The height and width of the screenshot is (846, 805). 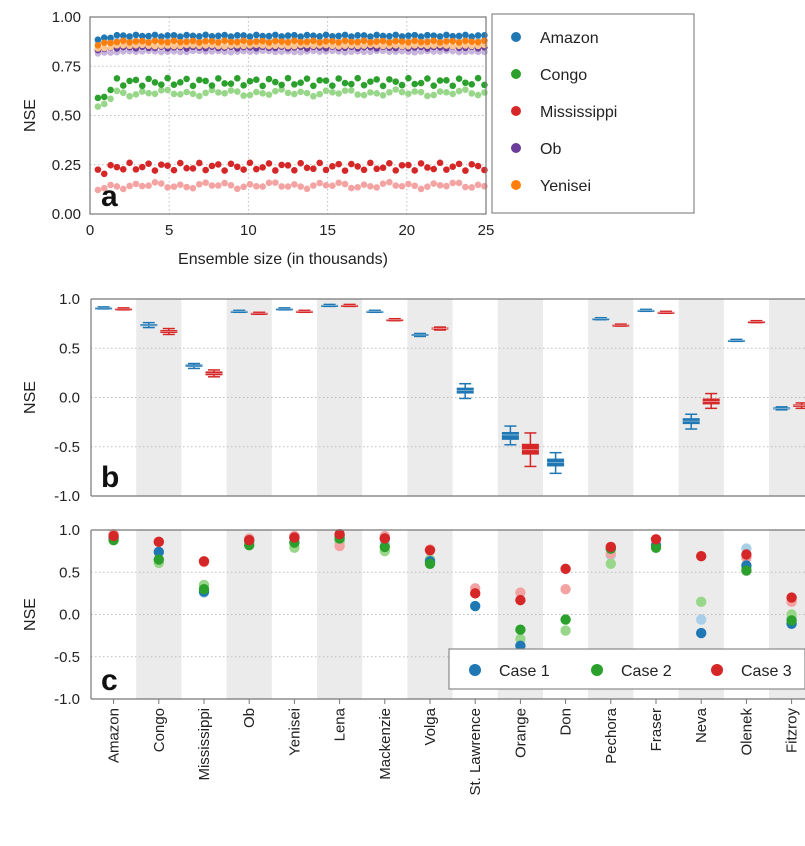 What do you see at coordinates (550, 149) in the screenshot?
I see `legend-label: Ob` at bounding box center [550, 149].